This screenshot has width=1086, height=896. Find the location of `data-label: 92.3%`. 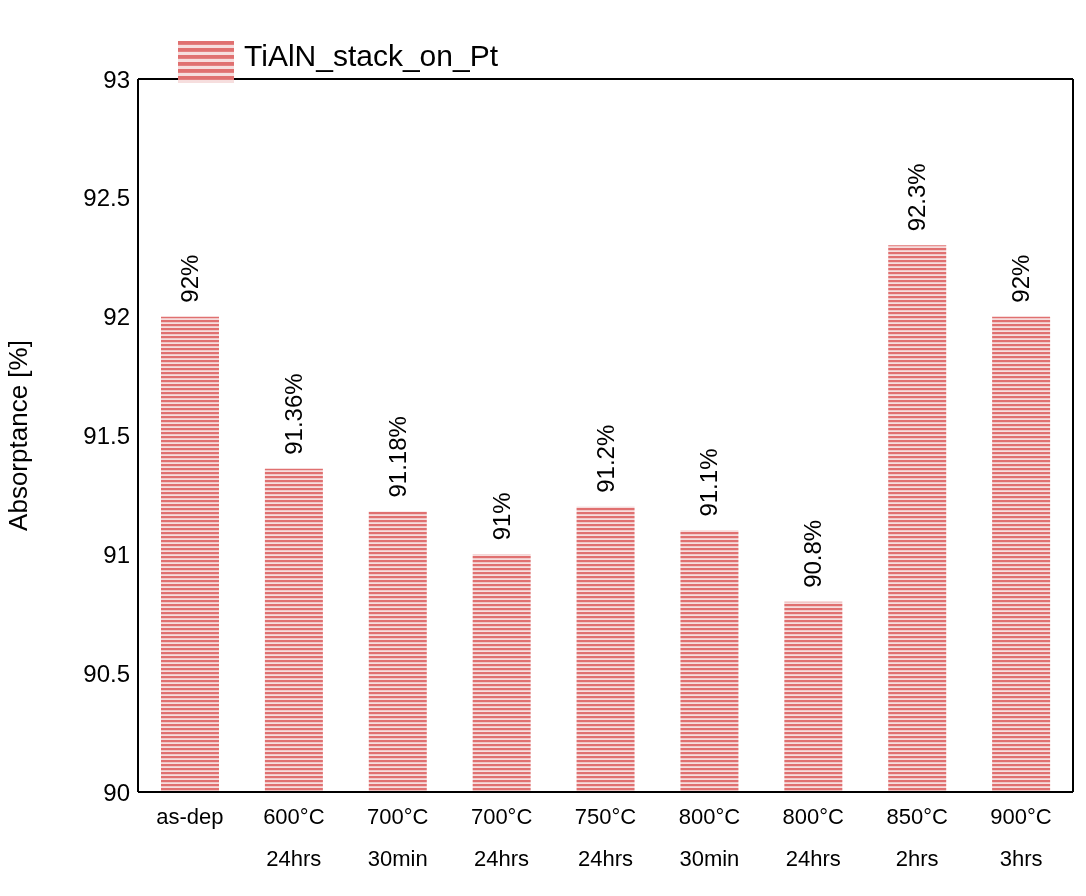

data-label: 92.3% is located at coordinates (917, 197).